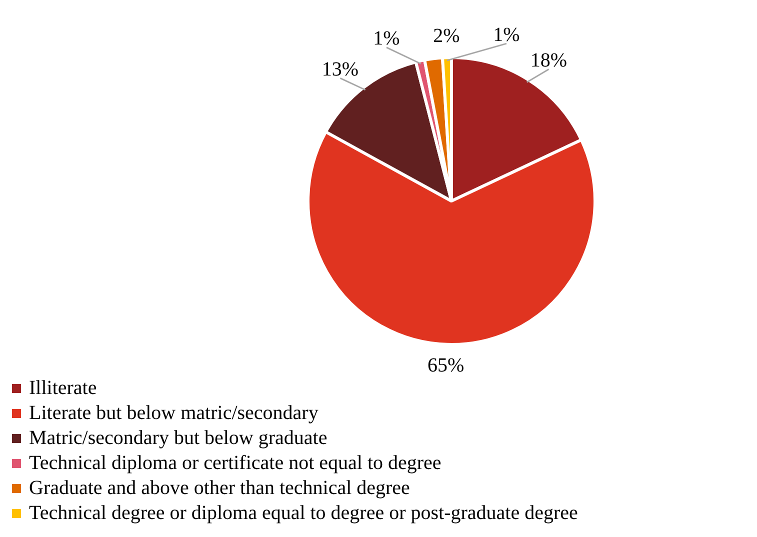 The width and height of the screenshot is (757, 537). Describe the element at coordinates (178, 438) in the screenshot. I see `legend-label: Matric/secondary but below graduate` at that location.